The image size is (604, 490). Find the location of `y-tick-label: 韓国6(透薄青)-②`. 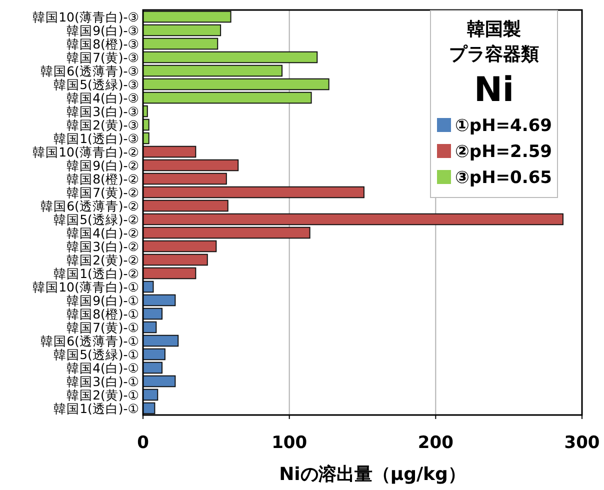

y-tick-label: 韓国6(透薄青)-② is located at coordinates (89, 206).